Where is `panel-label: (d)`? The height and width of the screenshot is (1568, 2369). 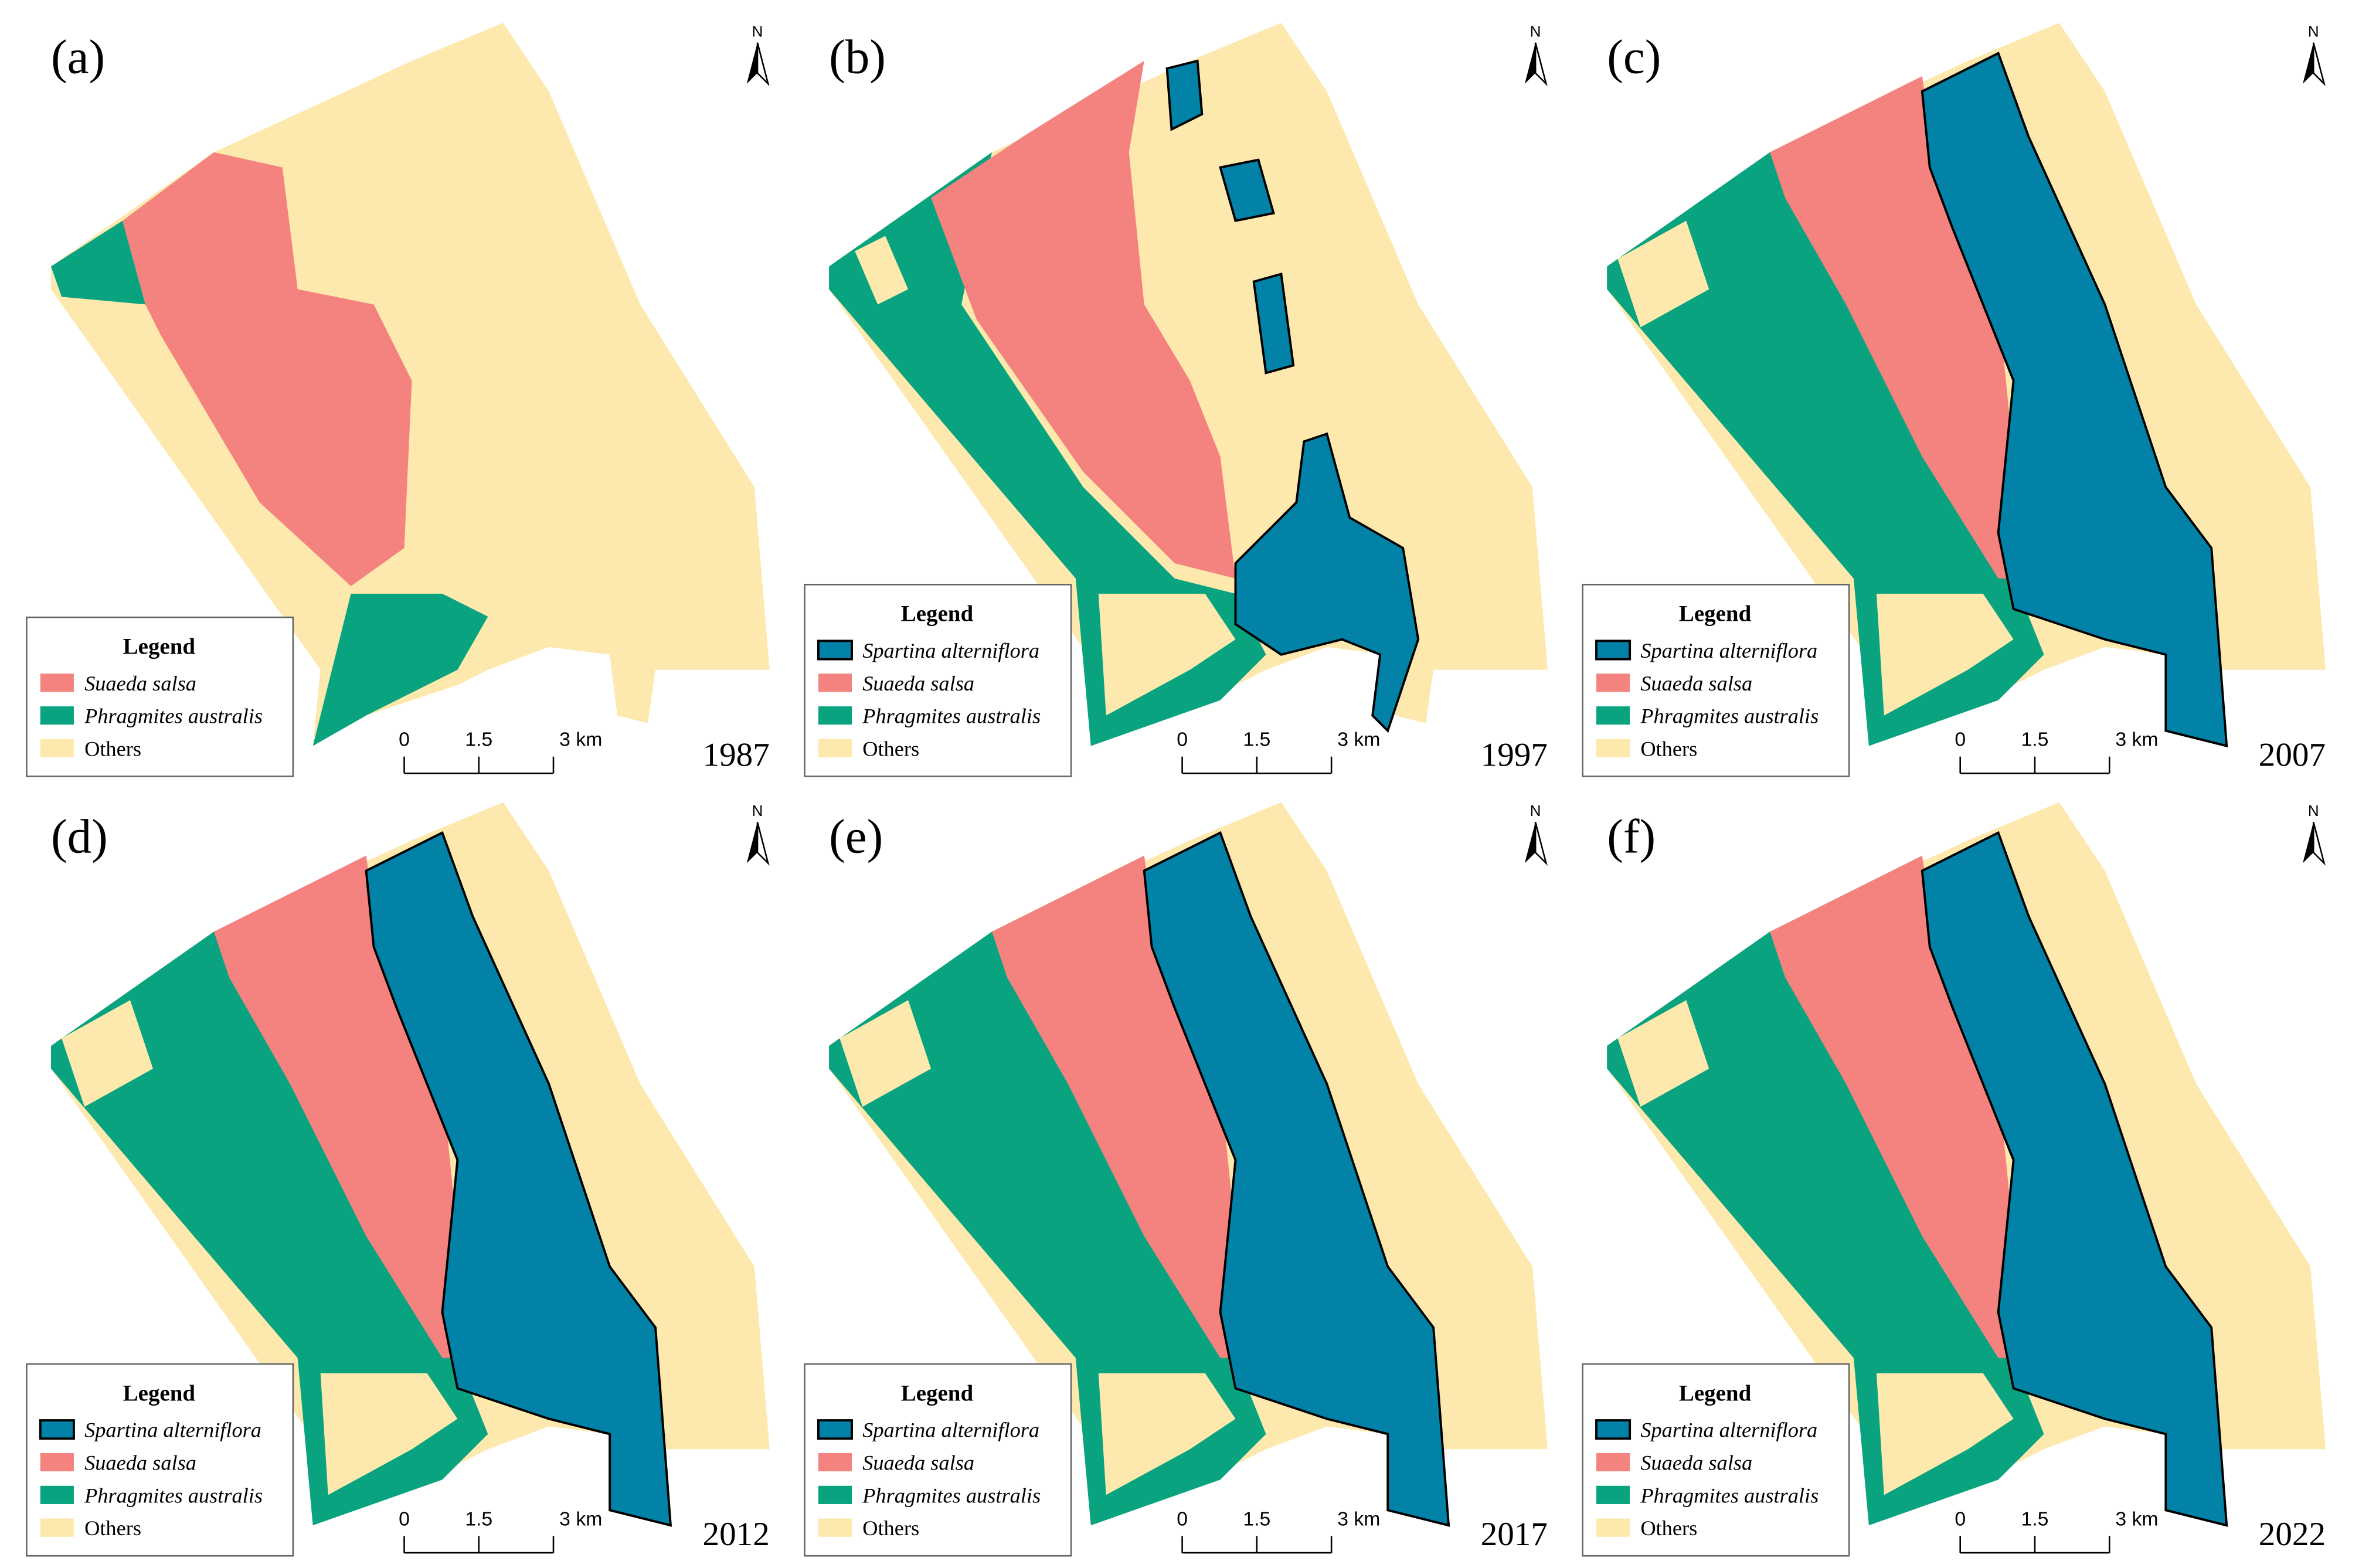
panel-label: (d) is located at coordinates (79, 836).